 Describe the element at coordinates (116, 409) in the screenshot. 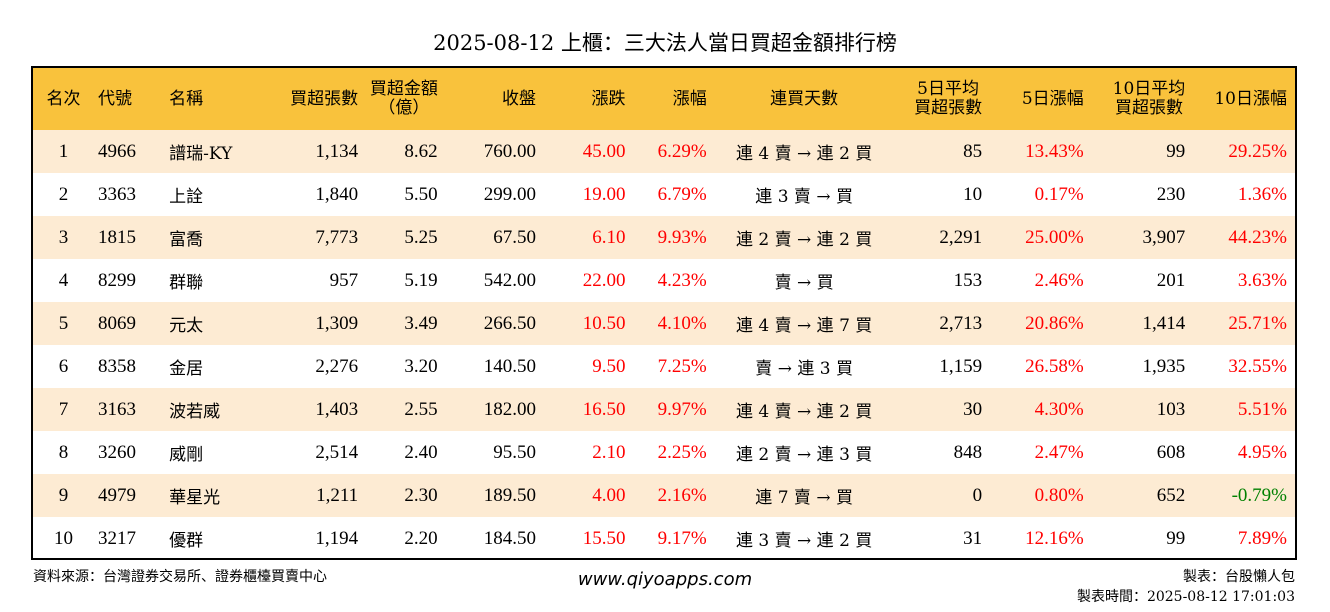

I see `cell-code: 3163` at that location.